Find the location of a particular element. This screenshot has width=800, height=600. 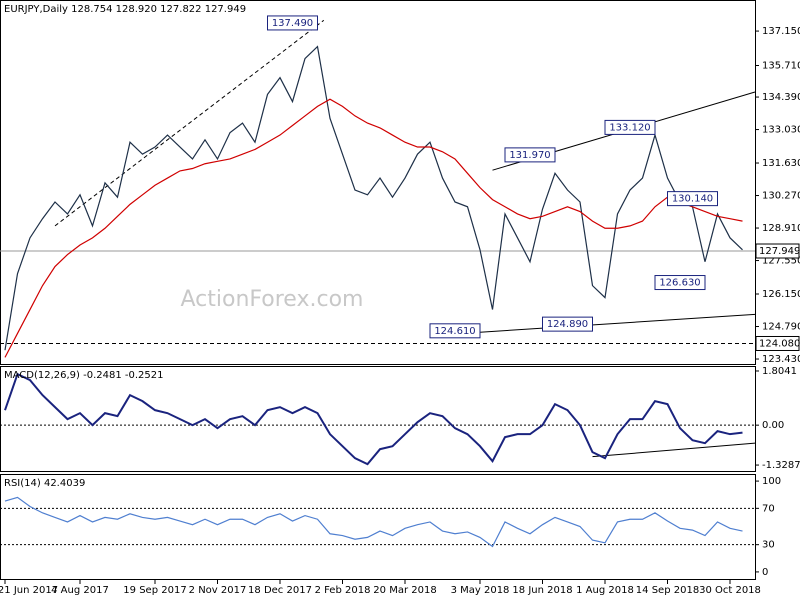

x-tick-label: 20 Mar 2018 is located at coordinates (404, 590).